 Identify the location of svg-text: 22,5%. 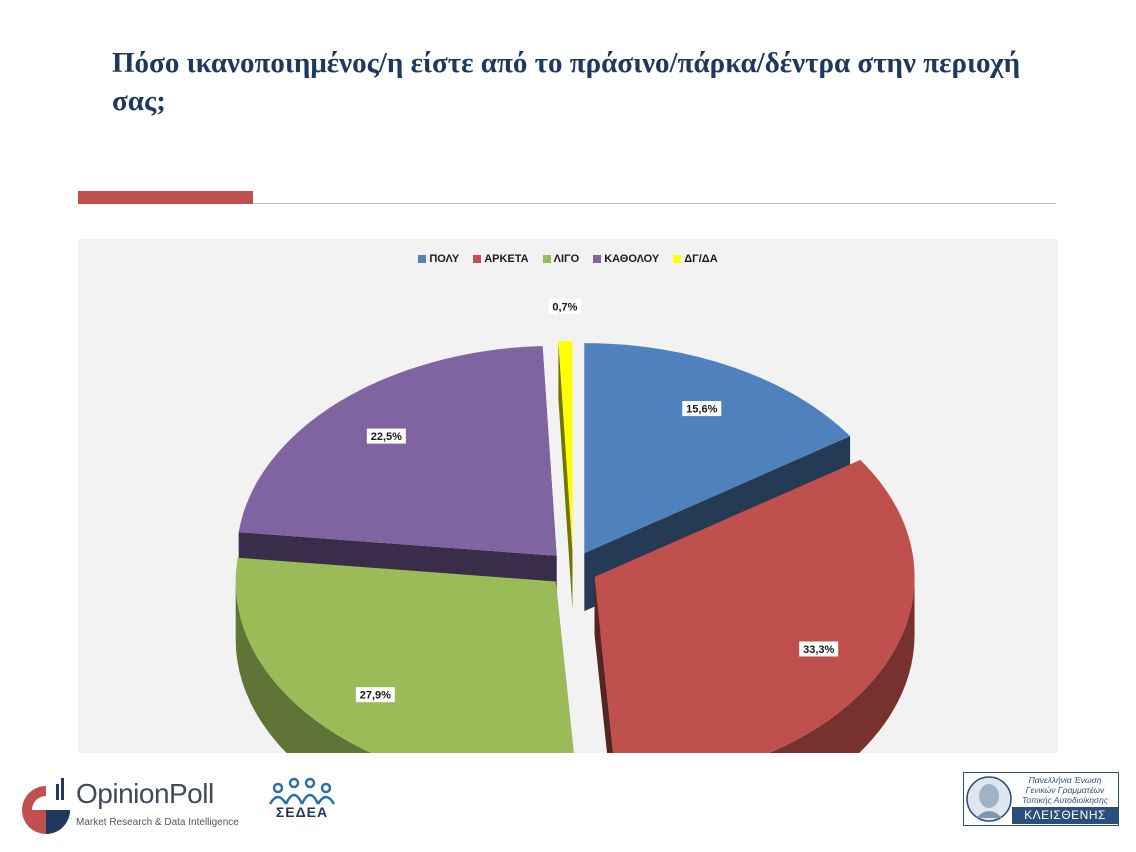
(386, 437).